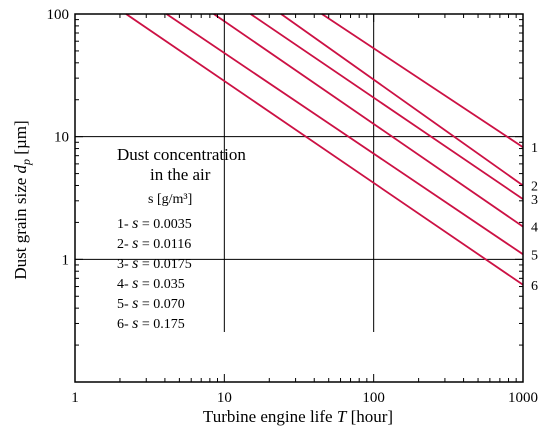  I want to click on x-tick-label: 1, so click(75, 398).